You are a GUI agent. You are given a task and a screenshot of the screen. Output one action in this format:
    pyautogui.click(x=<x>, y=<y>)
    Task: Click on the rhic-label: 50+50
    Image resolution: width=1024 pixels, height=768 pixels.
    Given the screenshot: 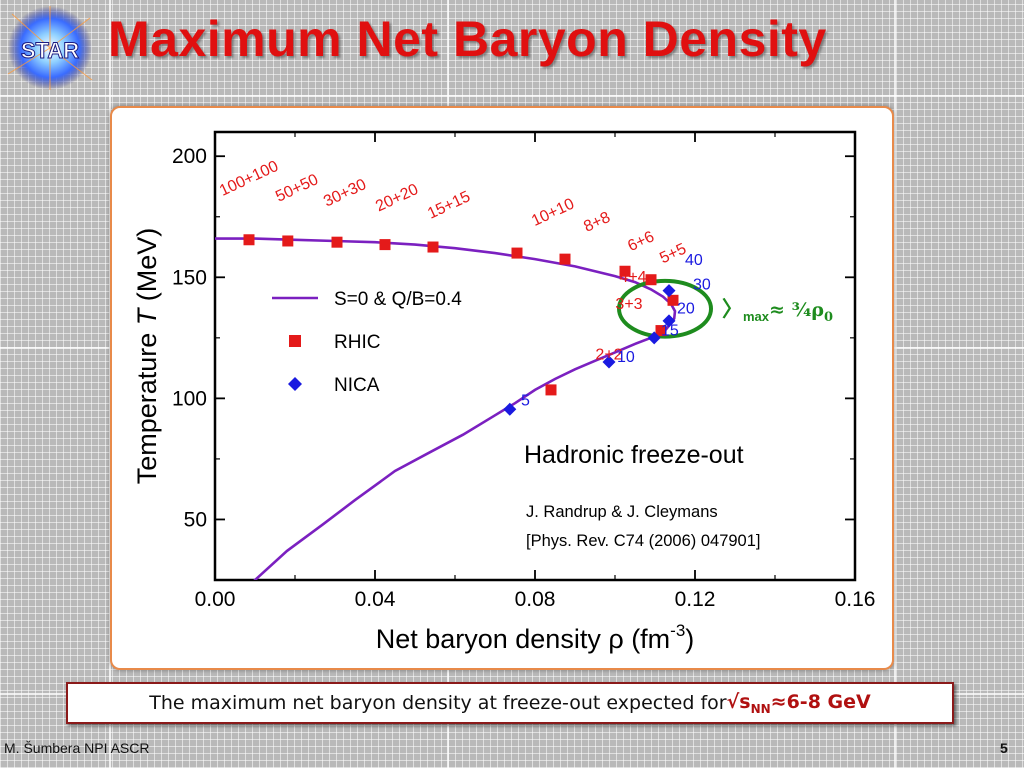 What is the action you would take?
    pyautogui.click(x=297, y=188)
    